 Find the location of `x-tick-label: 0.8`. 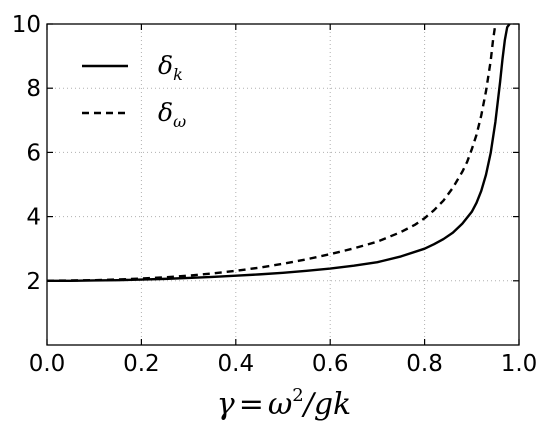

x-tick-label: 0.8 is located at coordinates (424, 364).